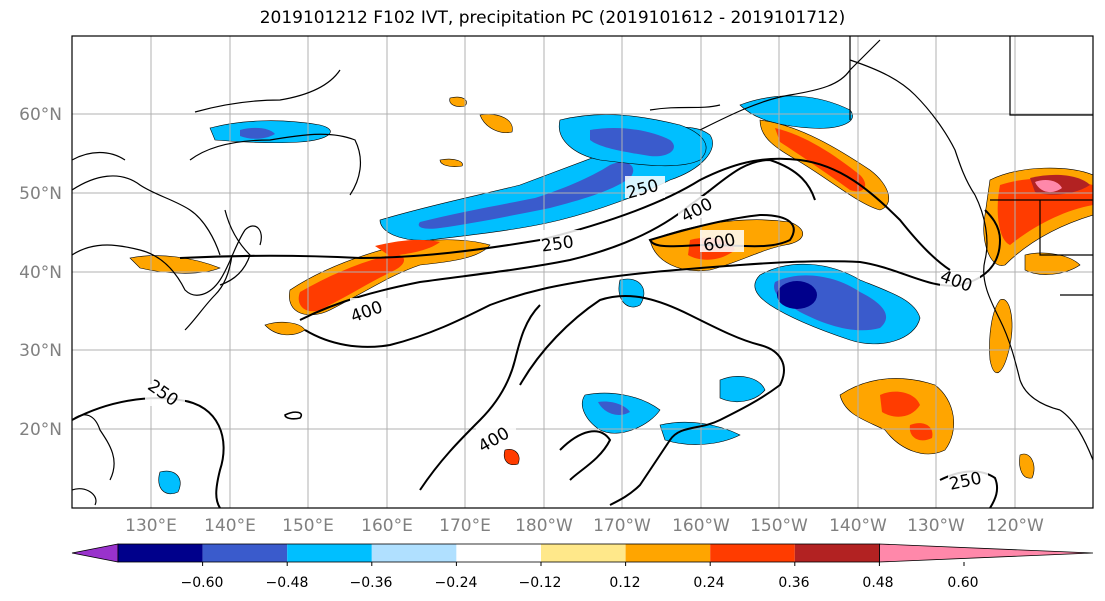 This screenshot has width=1105, height=601. I want to click on colorbar-tick-label: 0.12, so click(624, 583).